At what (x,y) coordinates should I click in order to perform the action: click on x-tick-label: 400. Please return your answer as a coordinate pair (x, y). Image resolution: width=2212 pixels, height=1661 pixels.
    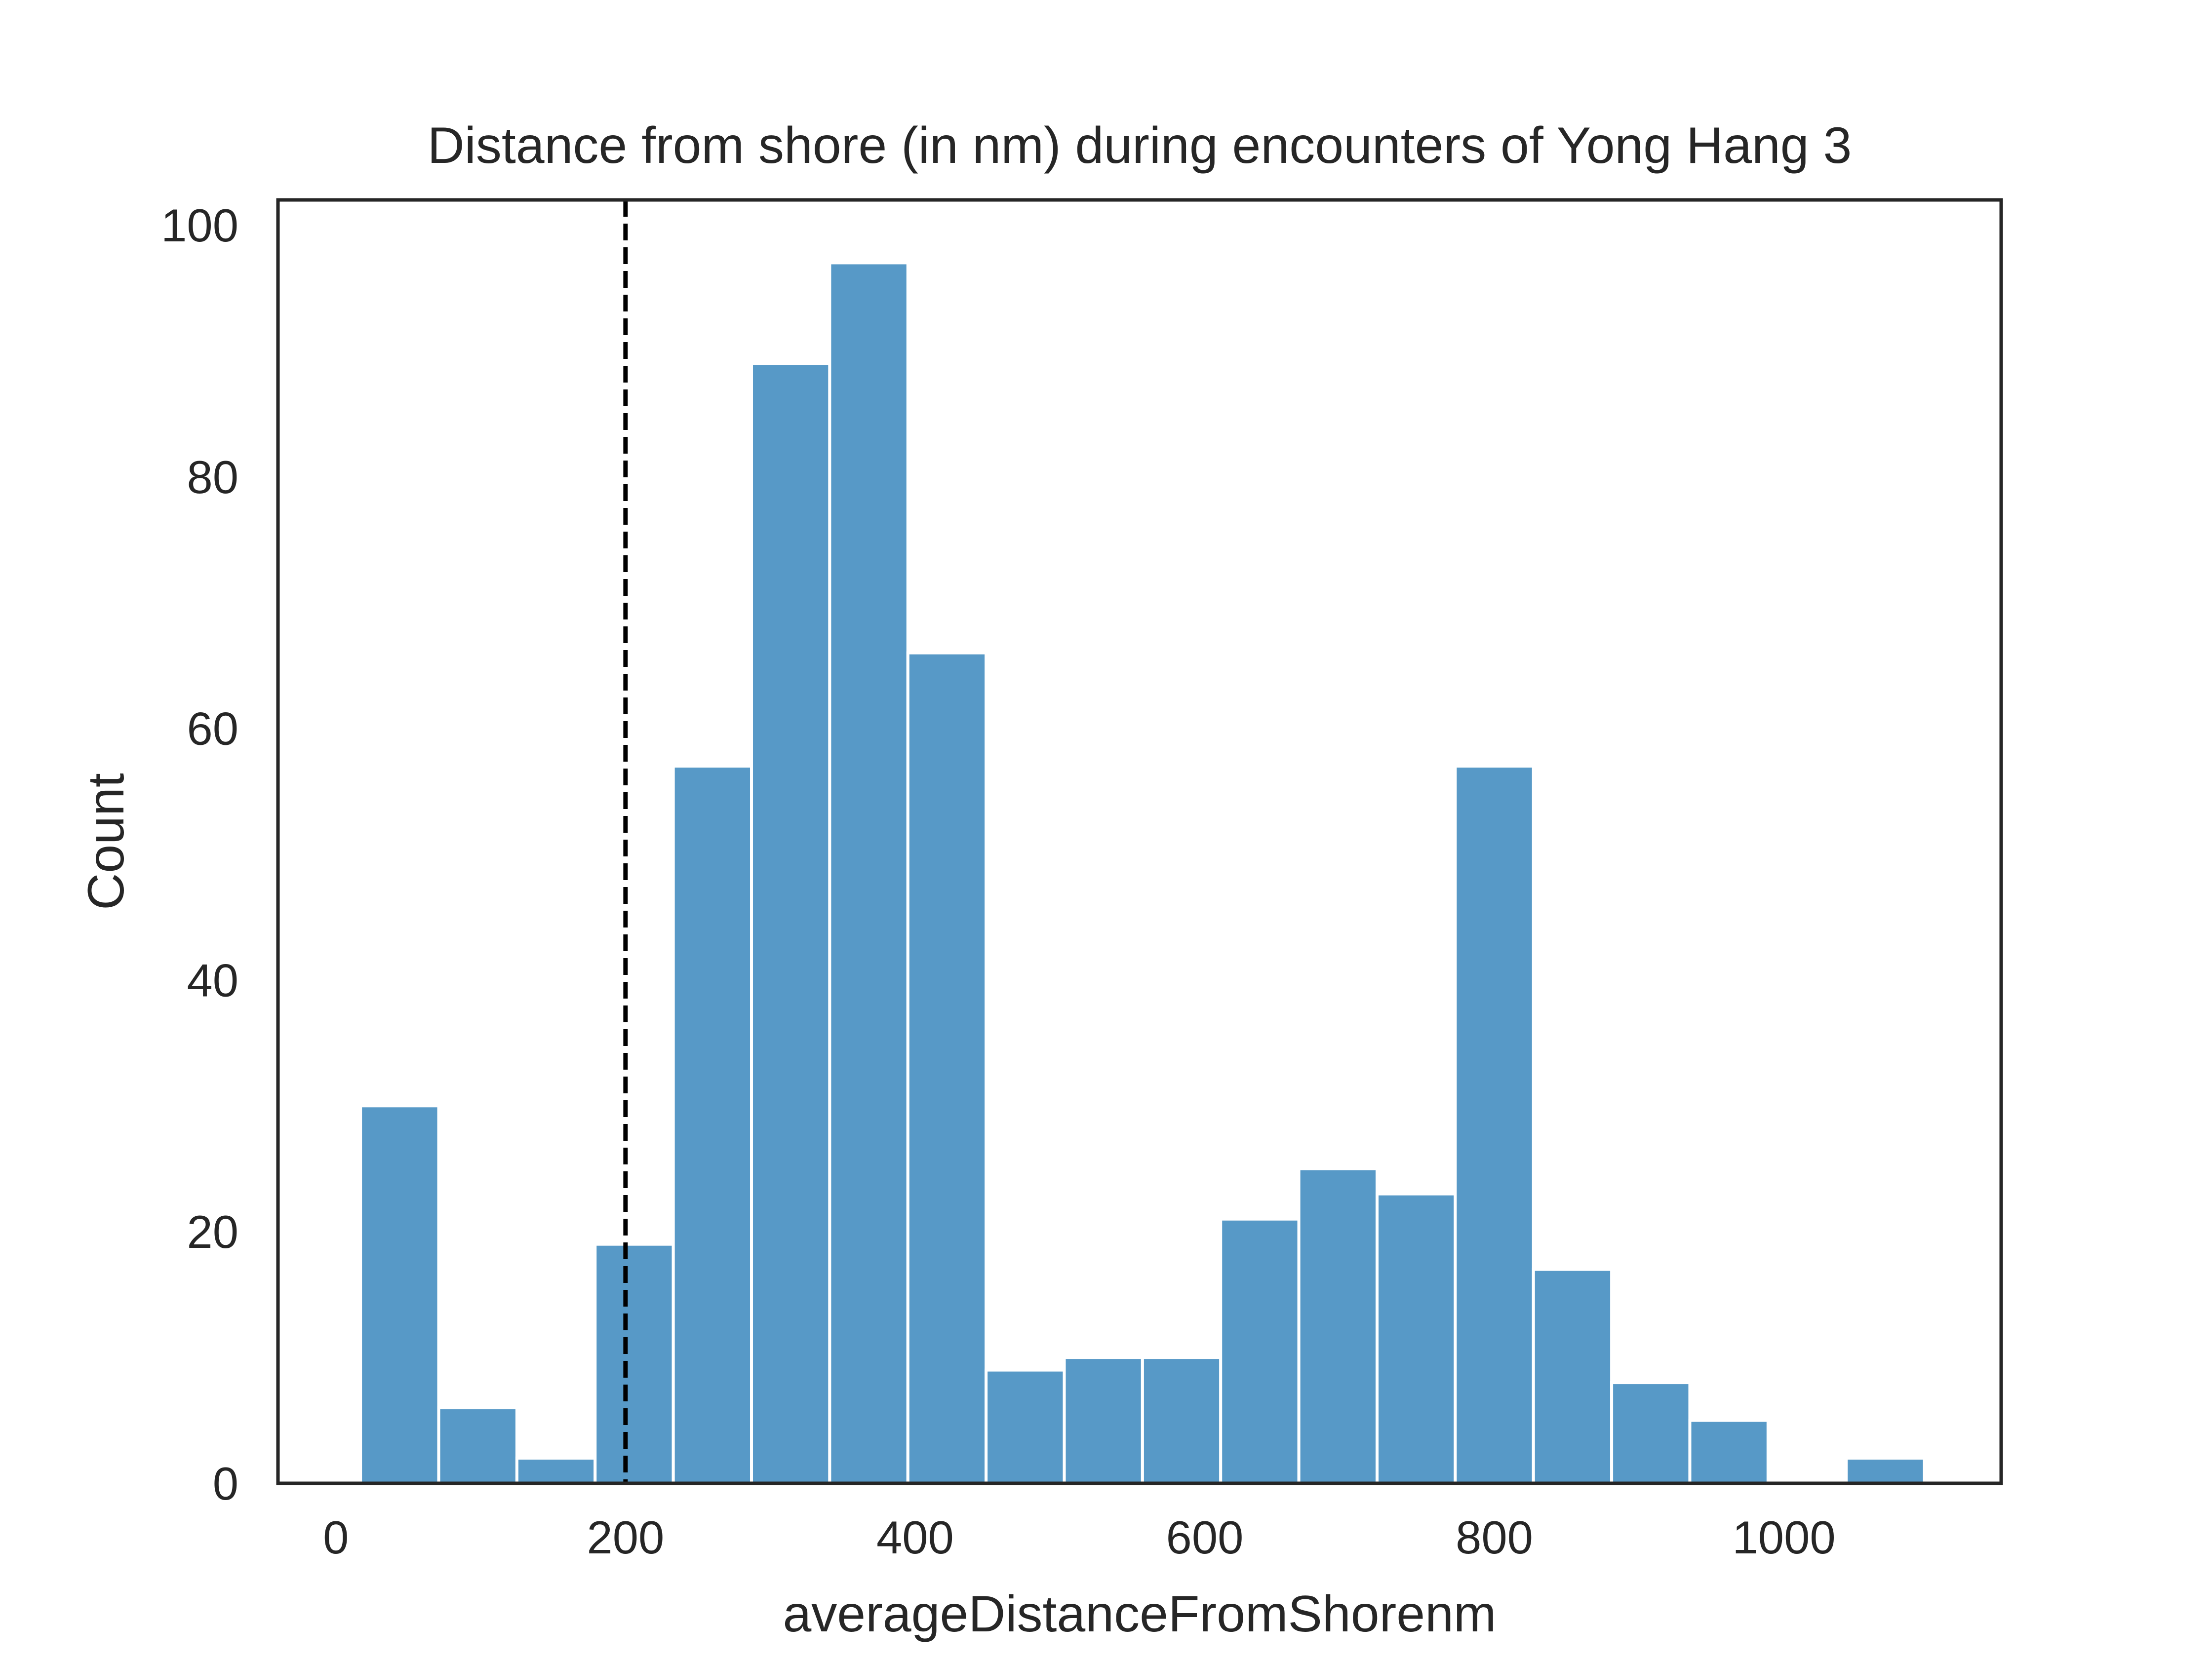
    Looking at the image, I should click on (915, 1537).